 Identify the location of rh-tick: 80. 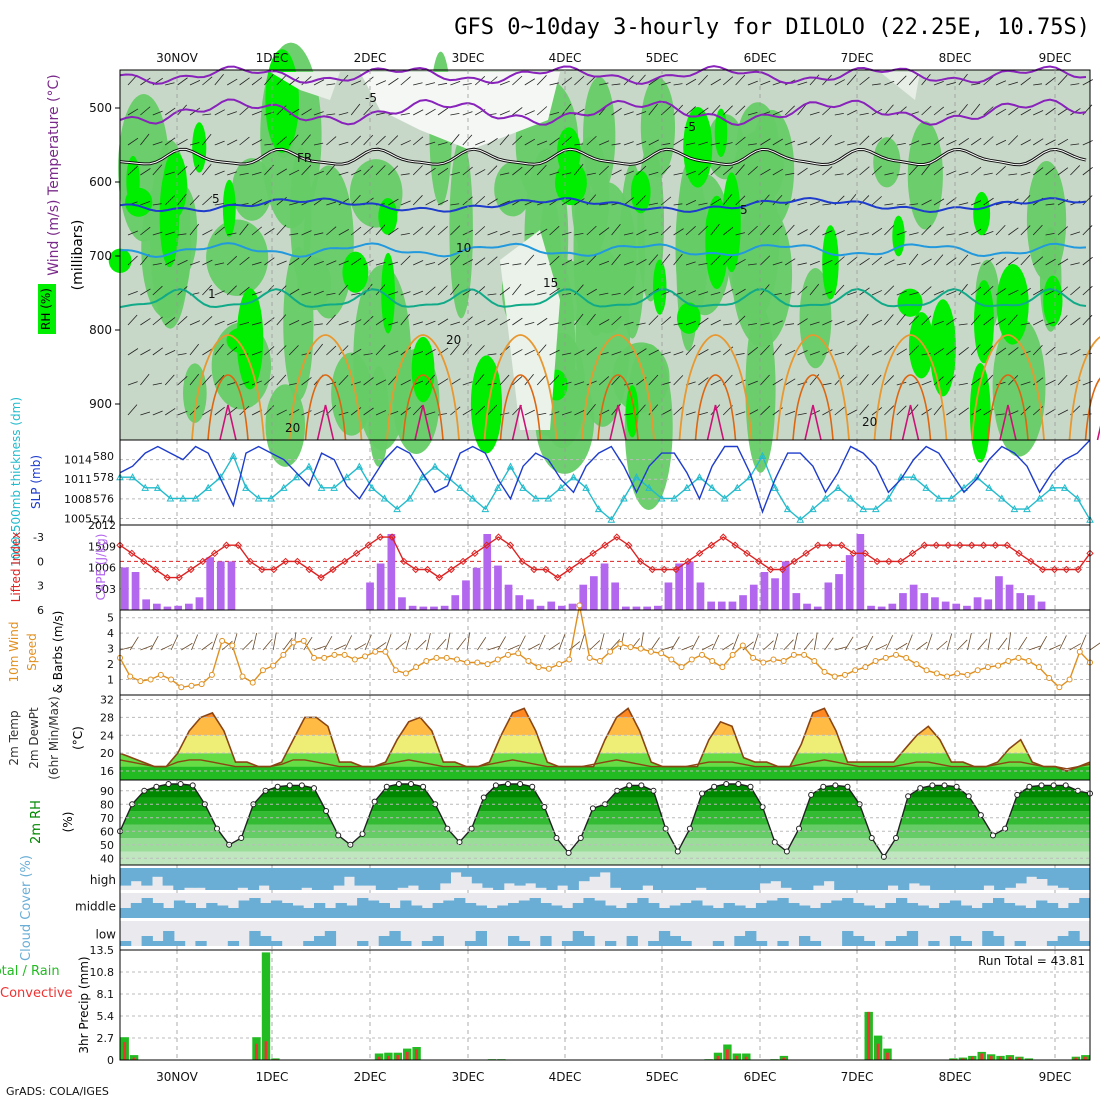
(107, 804).